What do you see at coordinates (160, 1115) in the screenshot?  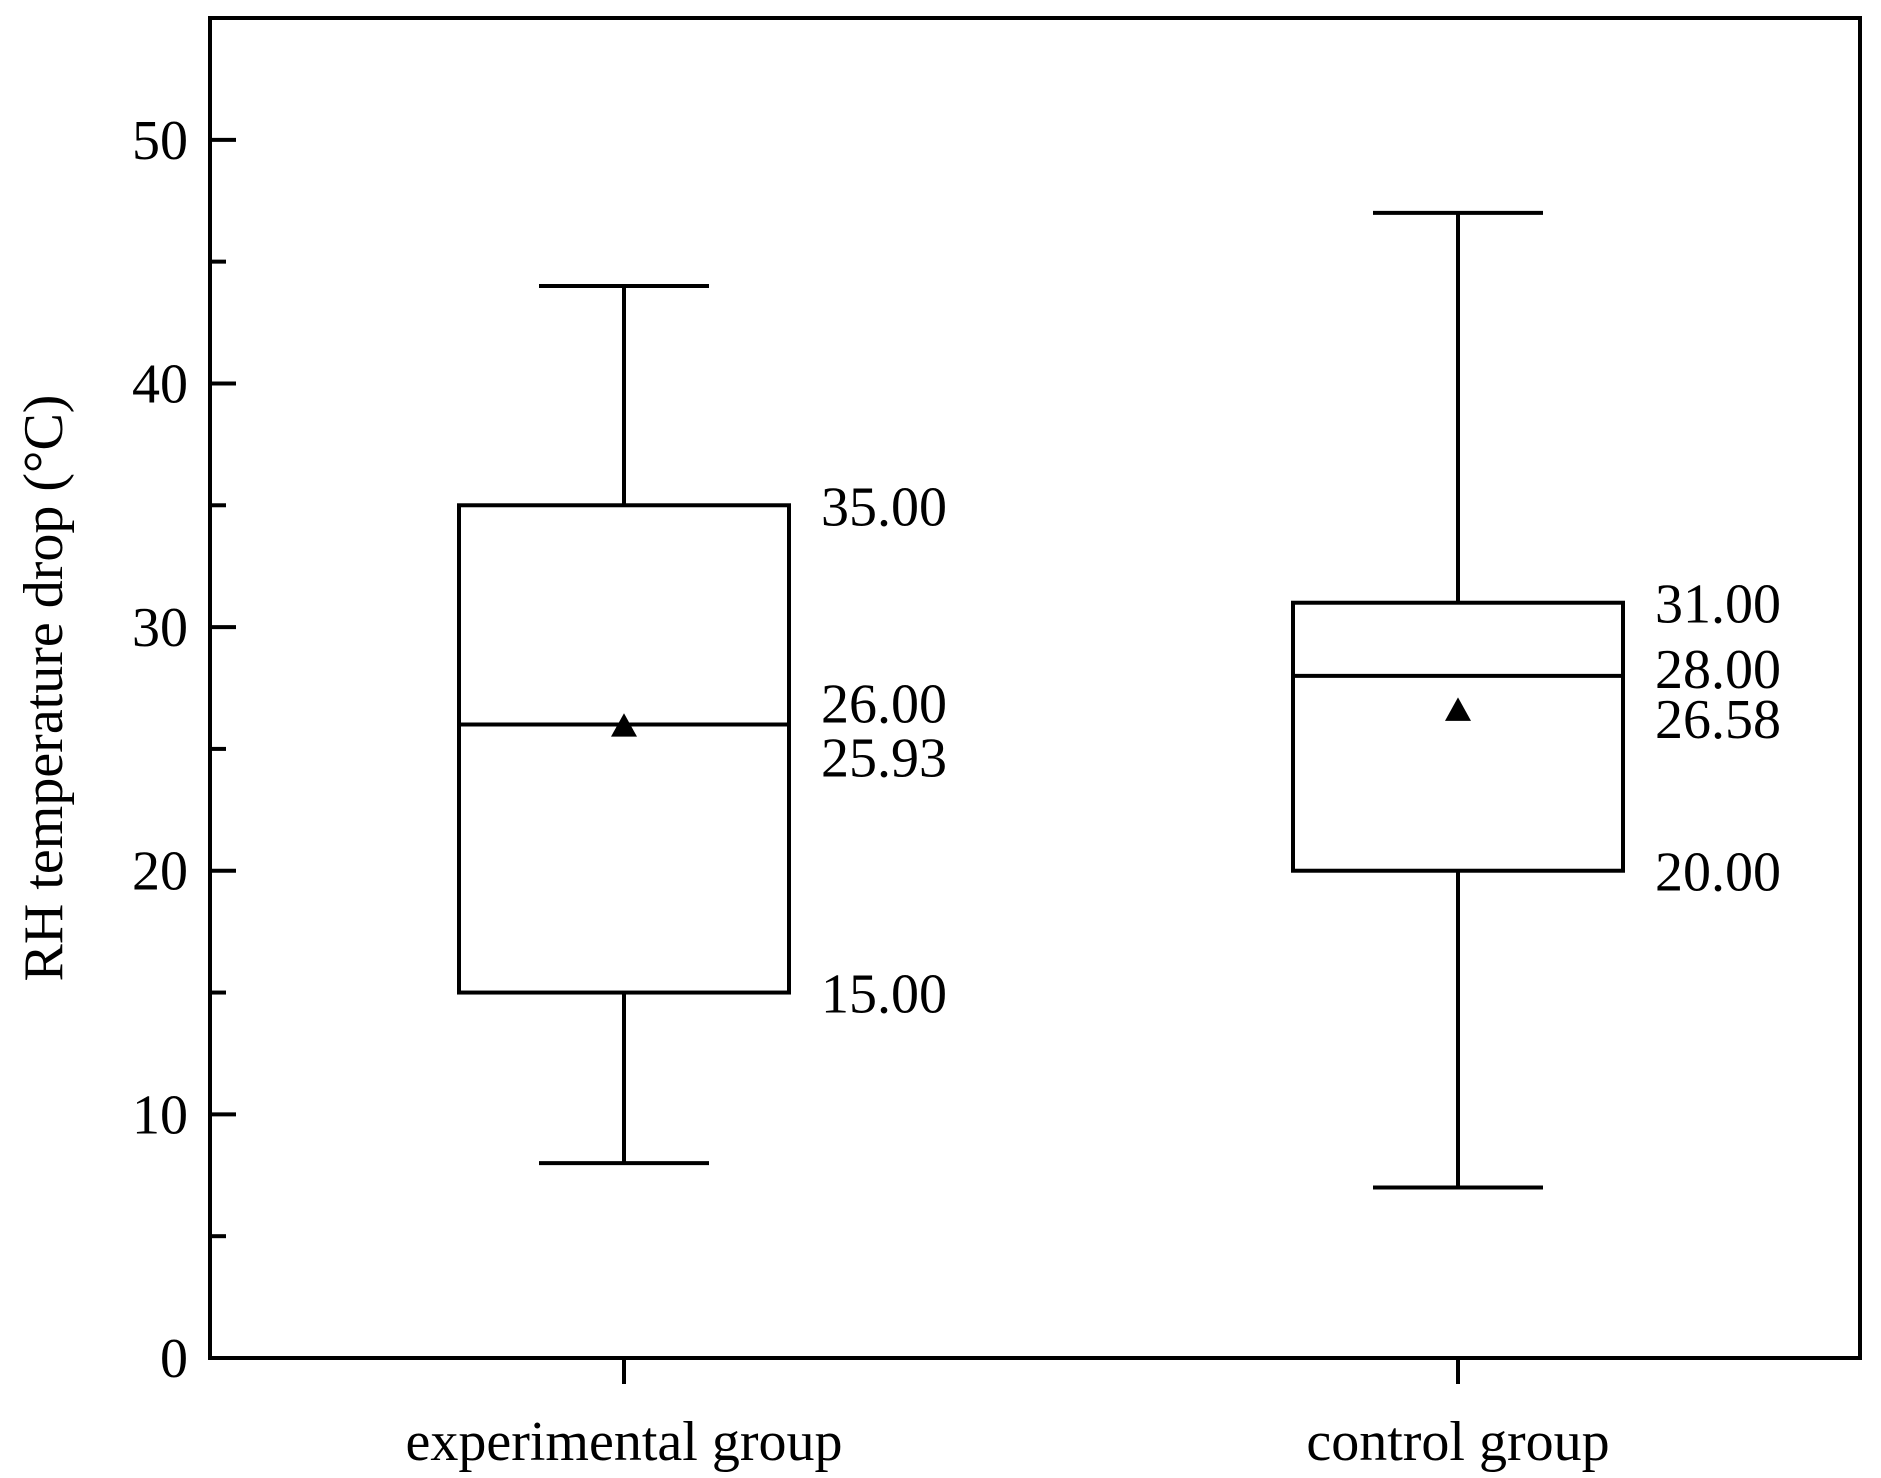 I see `y-tick-label: 10` at bounding box center [160, 1115].